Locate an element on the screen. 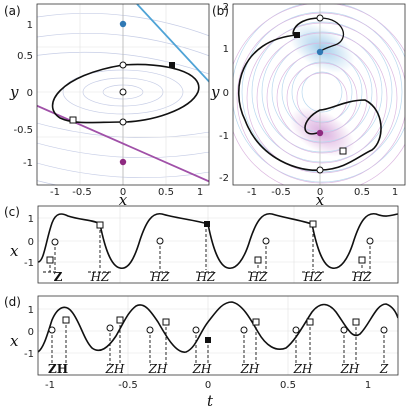  limit-cycle is located at coordinates (125, 93).